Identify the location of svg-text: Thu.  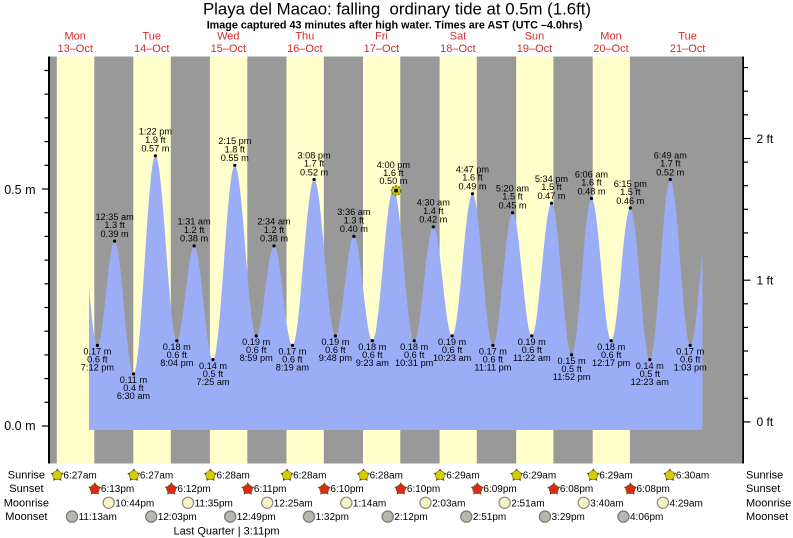
(304, 37).